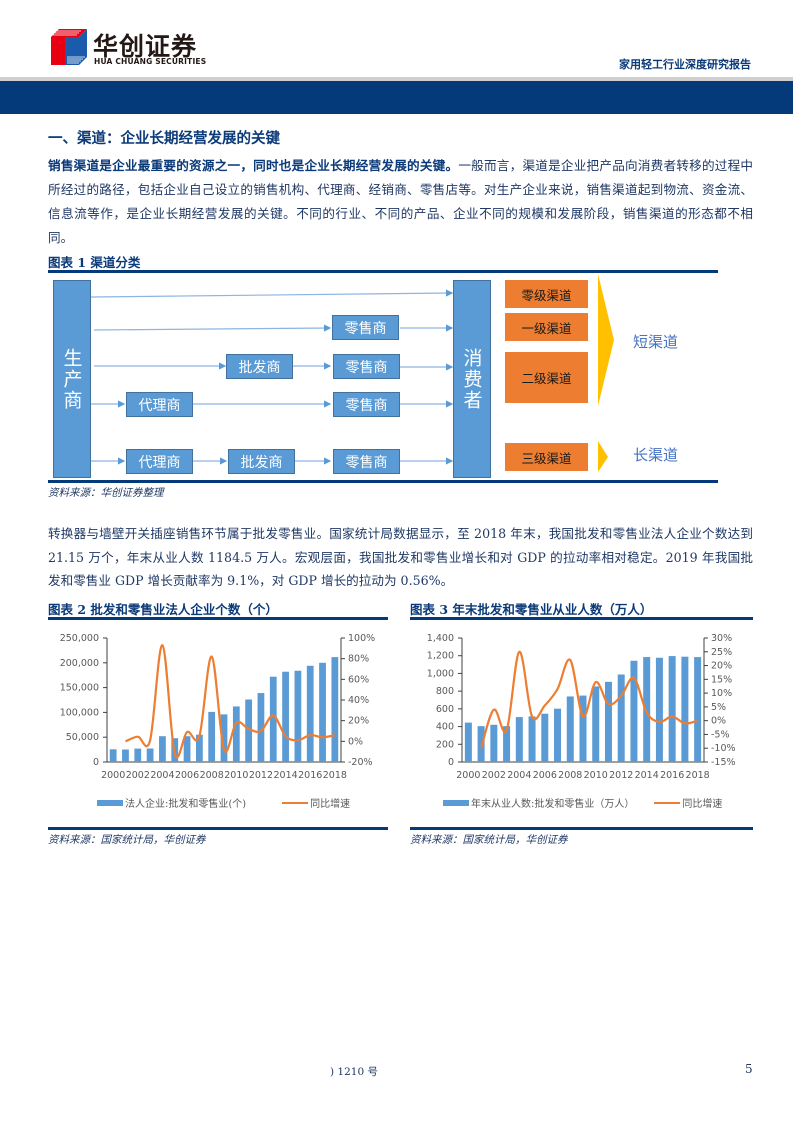  Describe the element at coordinates (383, 271) in the screenshot. I see `figure1-top-rule` at that location.